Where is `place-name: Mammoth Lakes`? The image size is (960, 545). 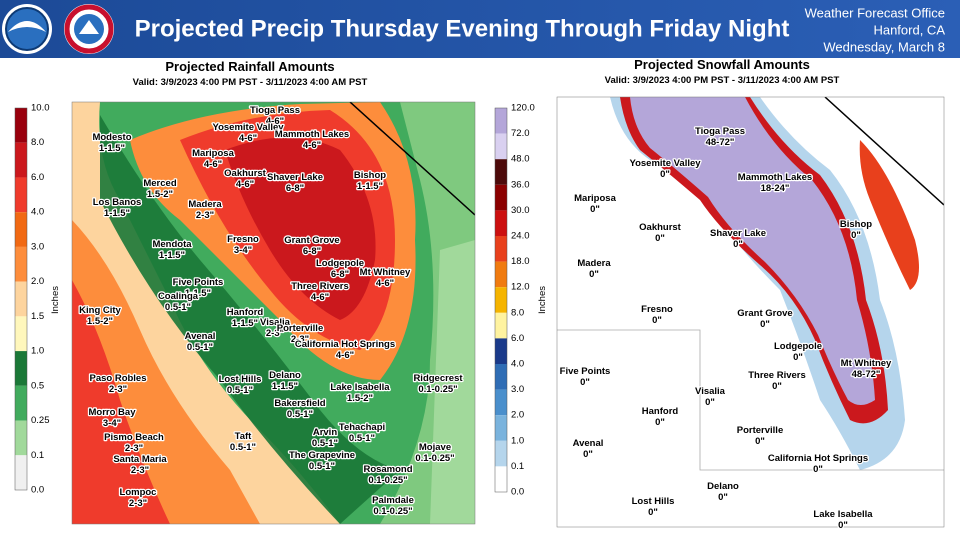
place-name: Mammoth Lakes is located at coordinates (775, 177).